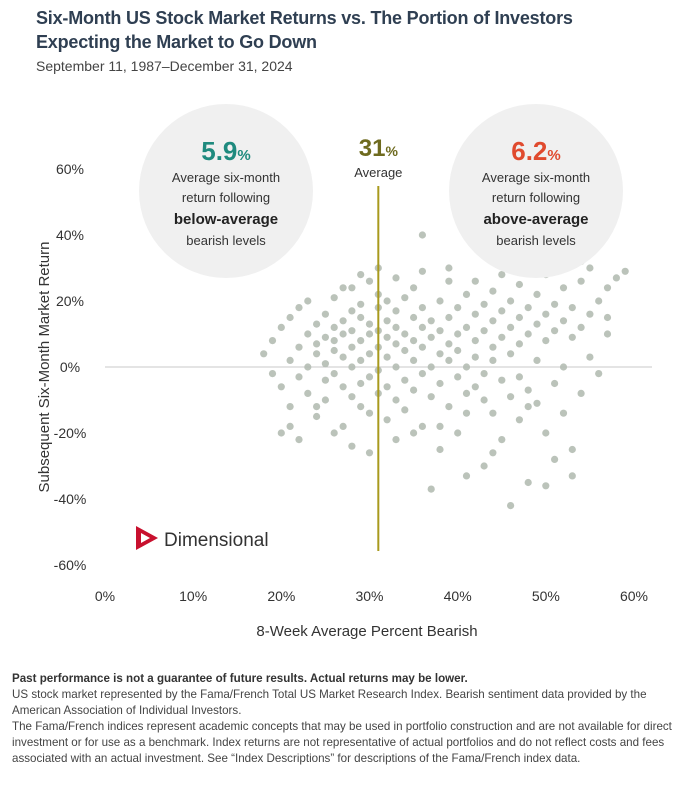 Image resolution: width=676 pixels, height=792 pixels. What do you see at coordinates (70, 367) in the screenshot?
I see `y-tick-label: 0%` at bounding box center [70, 367].